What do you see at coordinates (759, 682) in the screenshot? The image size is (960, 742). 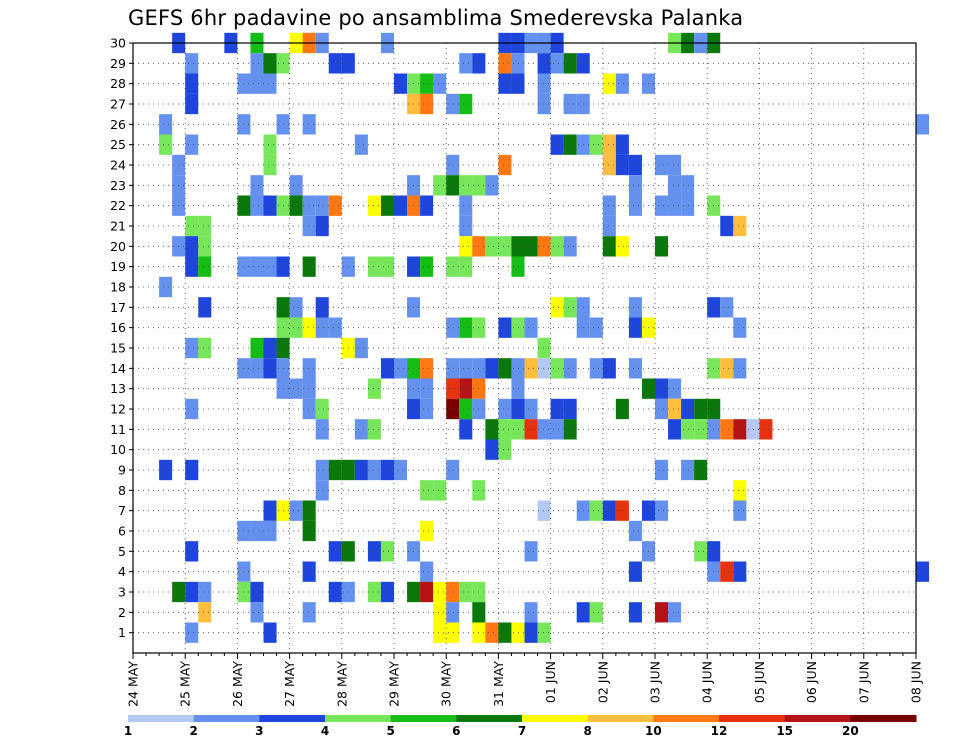 I see `x-tick-label: 05 JUN` at bounding box center [759, 682].